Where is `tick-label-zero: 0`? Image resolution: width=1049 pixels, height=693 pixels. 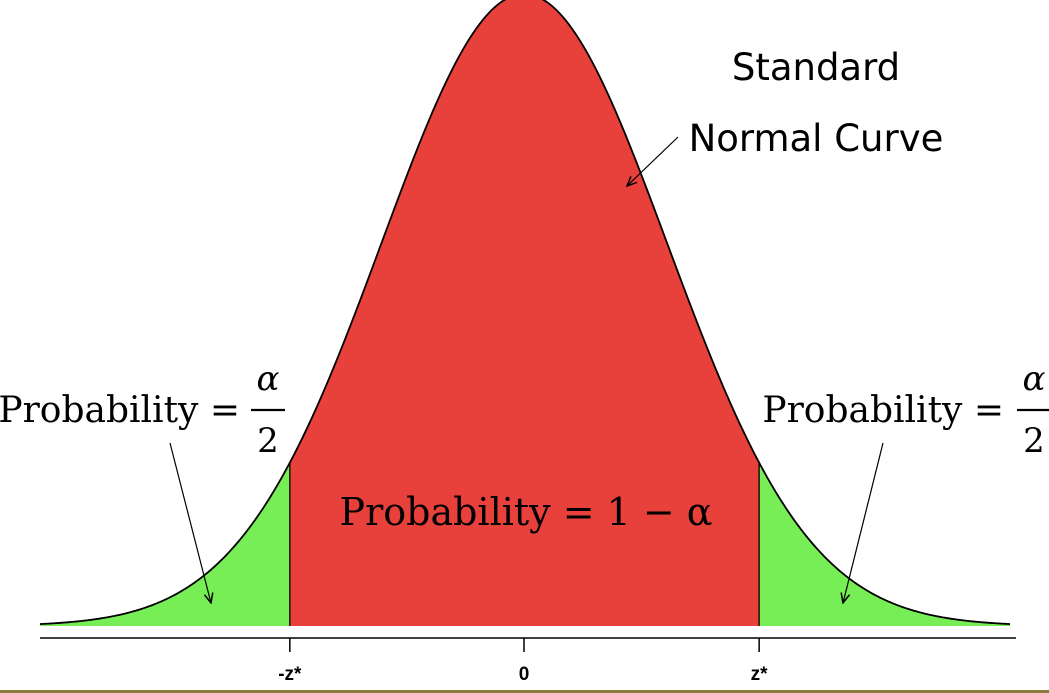 tick-label-zero: 0 is located at coordinates (524, 674).